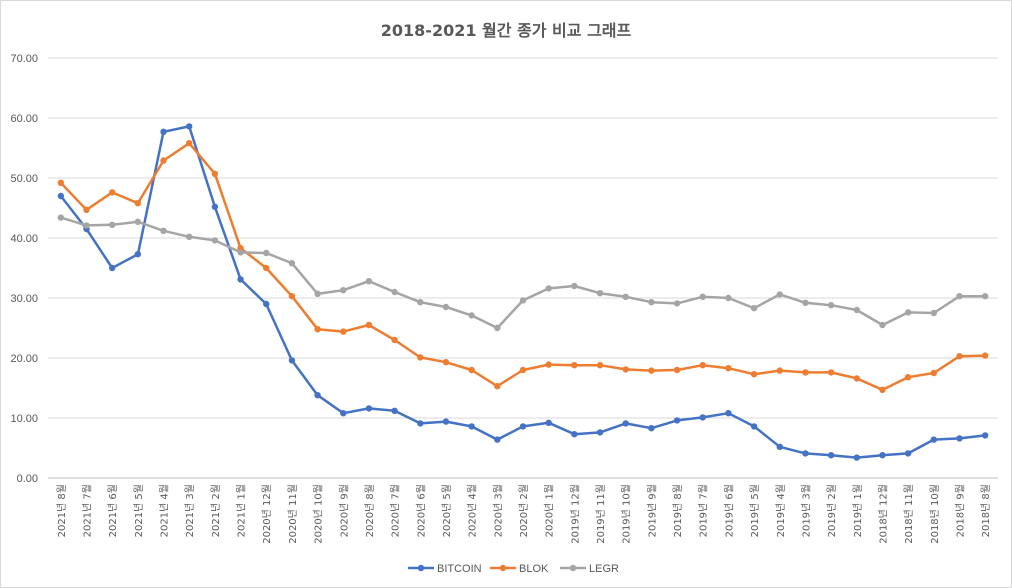  I want to click on y-tick-label: 70.00, so click(24, 59).